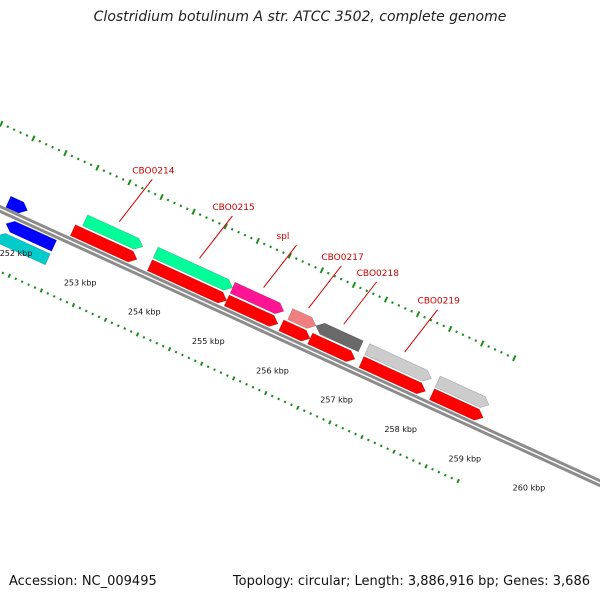 The height and width of the screenshot is (600, 600). I want to click on gene-feature-spl, so click(257, 298).